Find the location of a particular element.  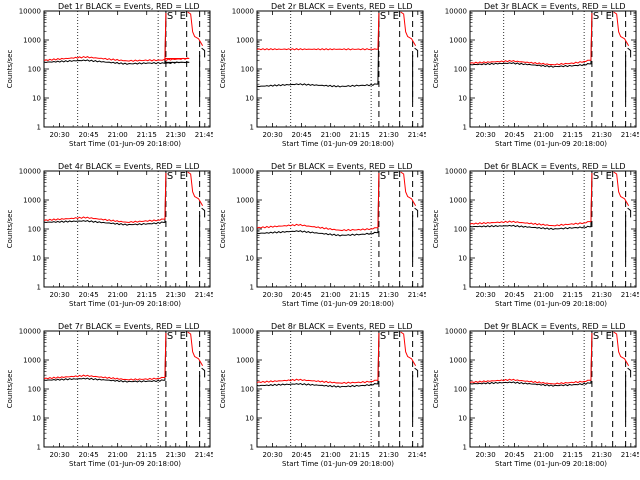

x-tick-label: 21:00 is located at coordinates (331, 455).